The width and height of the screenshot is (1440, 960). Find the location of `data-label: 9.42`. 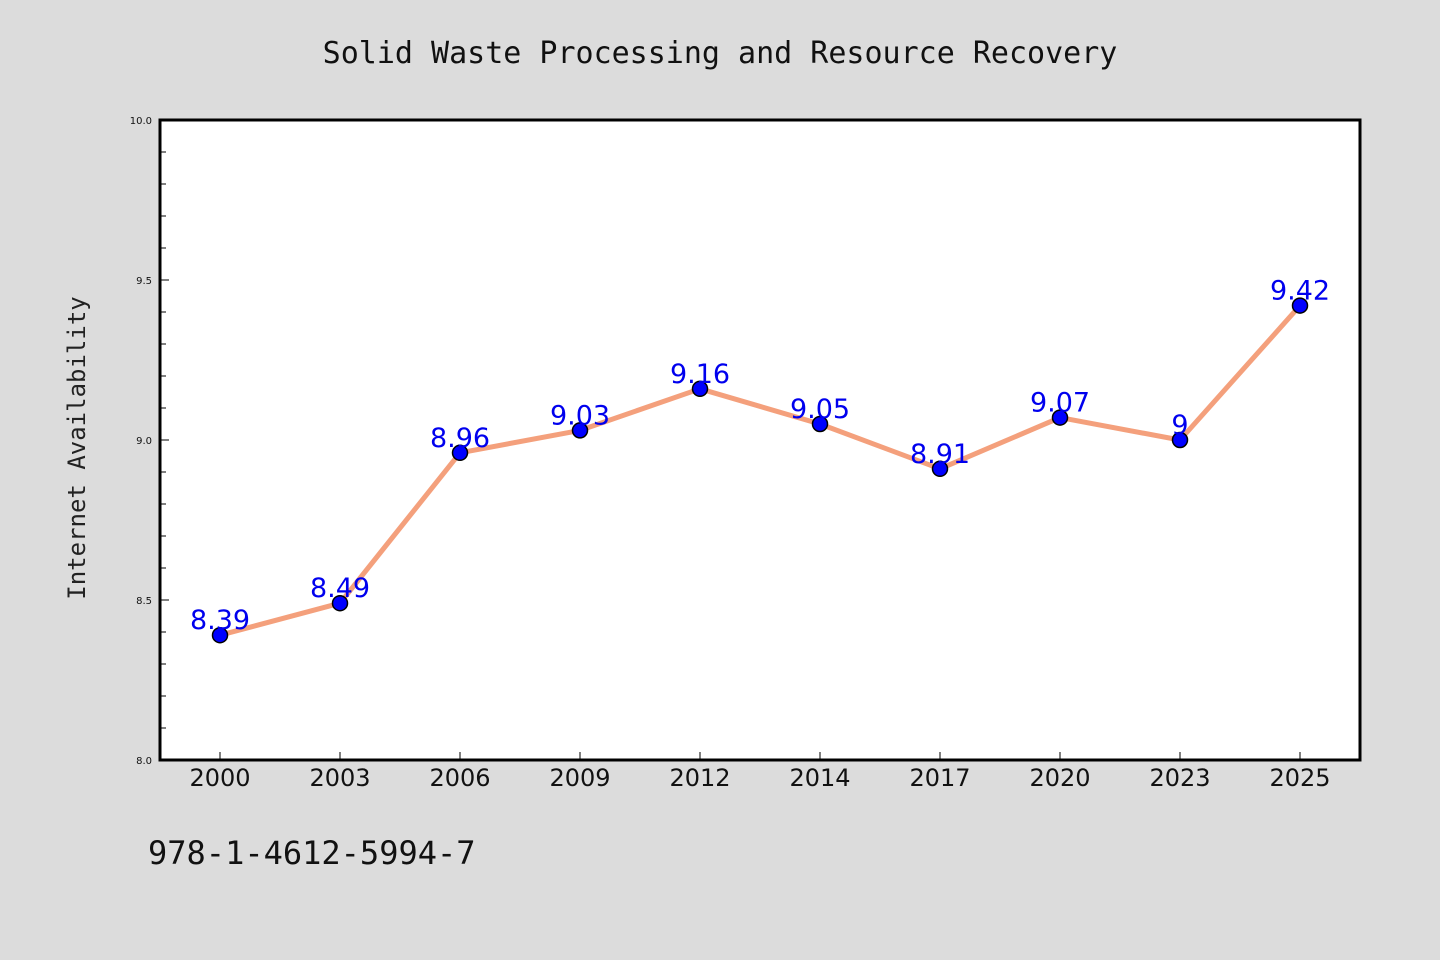

data-label: 9.42 is located at coordinates (1300, 291).